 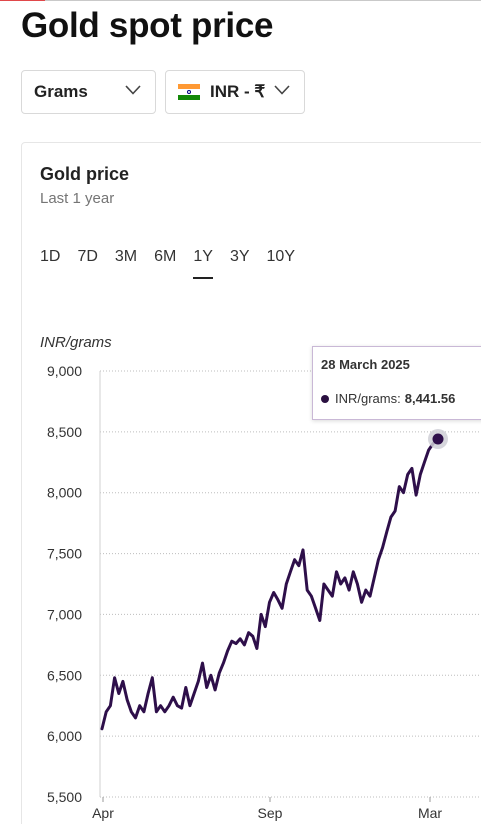 I want to click on tab-3y: 3Y, so click(x=239, y=256).